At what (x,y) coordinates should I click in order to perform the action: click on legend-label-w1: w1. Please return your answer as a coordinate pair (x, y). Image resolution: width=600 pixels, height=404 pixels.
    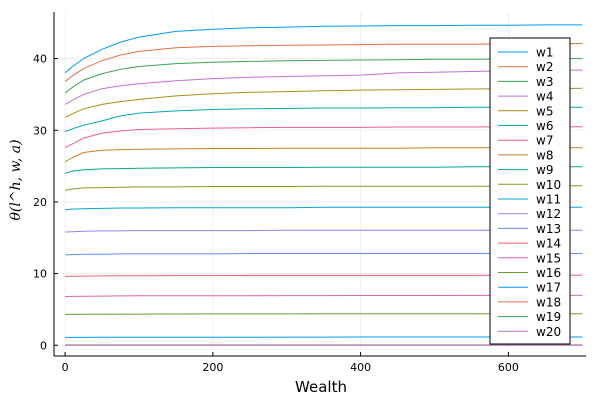
    Looking at the image, I should click on (544, 53).